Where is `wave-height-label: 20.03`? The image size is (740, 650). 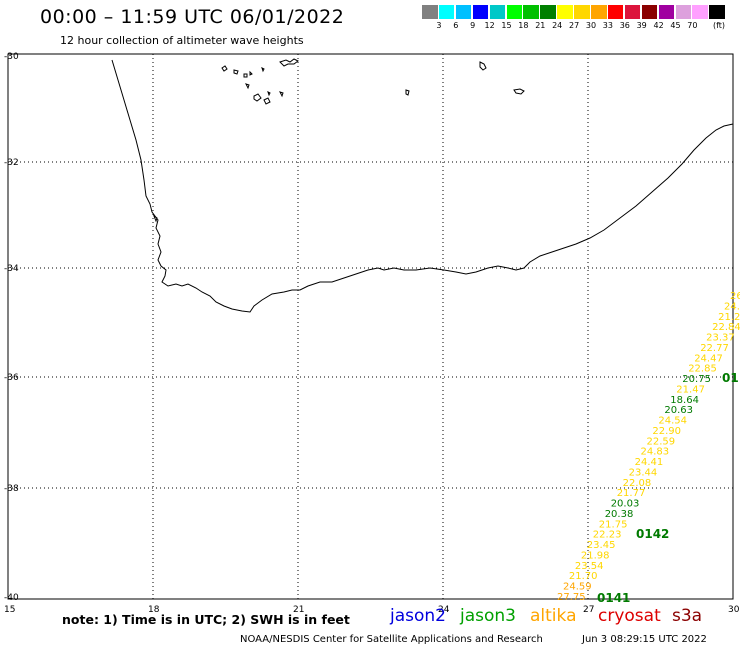
wave-height-label: 20.03 is located at coordinates (625, 504).